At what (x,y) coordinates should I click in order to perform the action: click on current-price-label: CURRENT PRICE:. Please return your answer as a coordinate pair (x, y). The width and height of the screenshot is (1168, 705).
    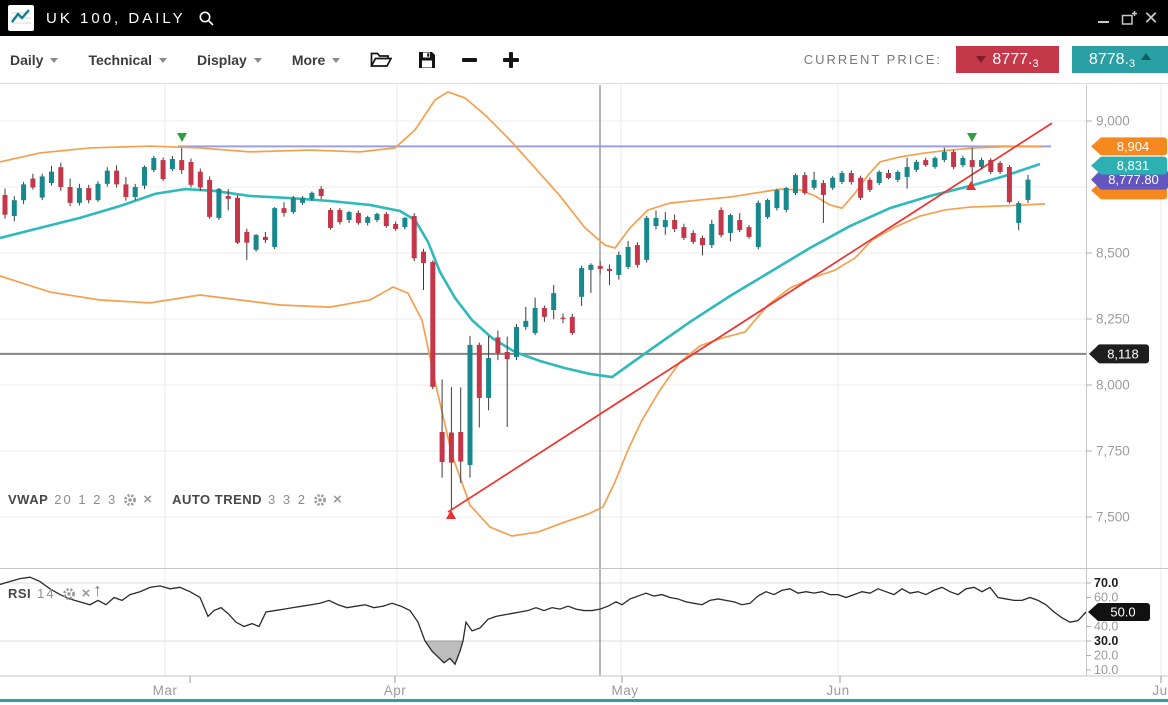
    Looking at the image, I should click on (872, 59).